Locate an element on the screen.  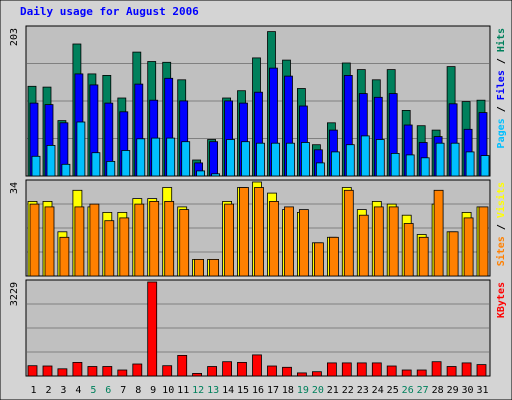
day-label-5: 5 is located at coordinates (93, 390).